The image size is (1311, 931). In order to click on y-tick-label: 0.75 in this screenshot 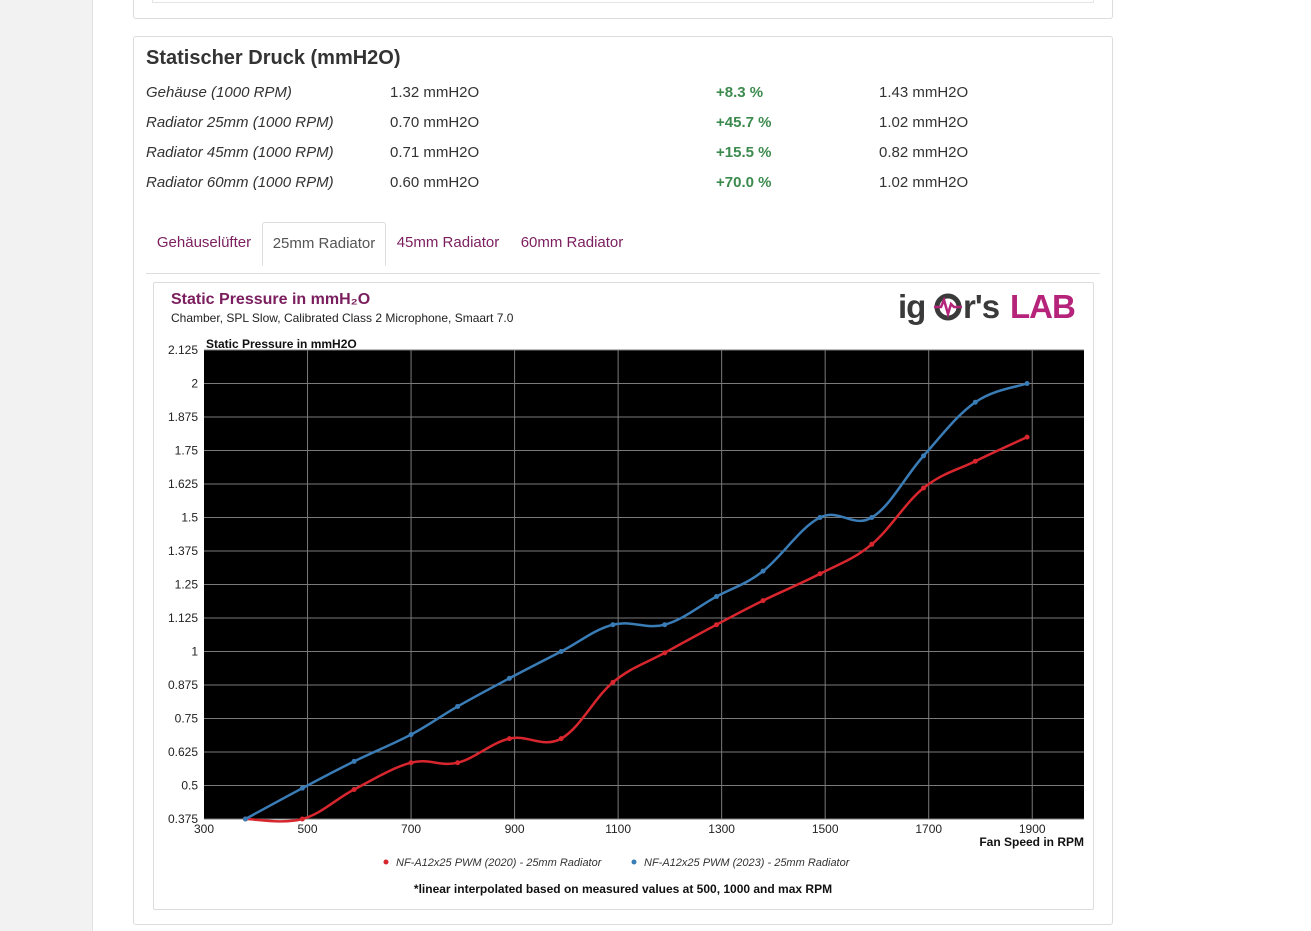, I will do `click(187, 719)`.